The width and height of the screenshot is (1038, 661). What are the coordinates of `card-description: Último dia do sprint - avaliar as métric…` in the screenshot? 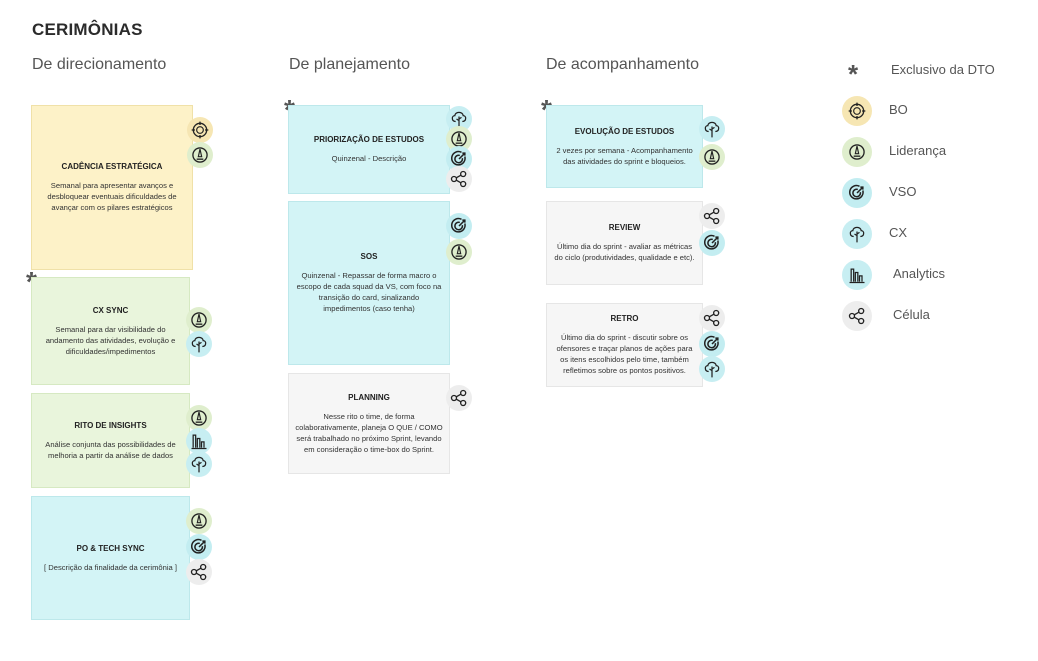 It's located at (624, 252).